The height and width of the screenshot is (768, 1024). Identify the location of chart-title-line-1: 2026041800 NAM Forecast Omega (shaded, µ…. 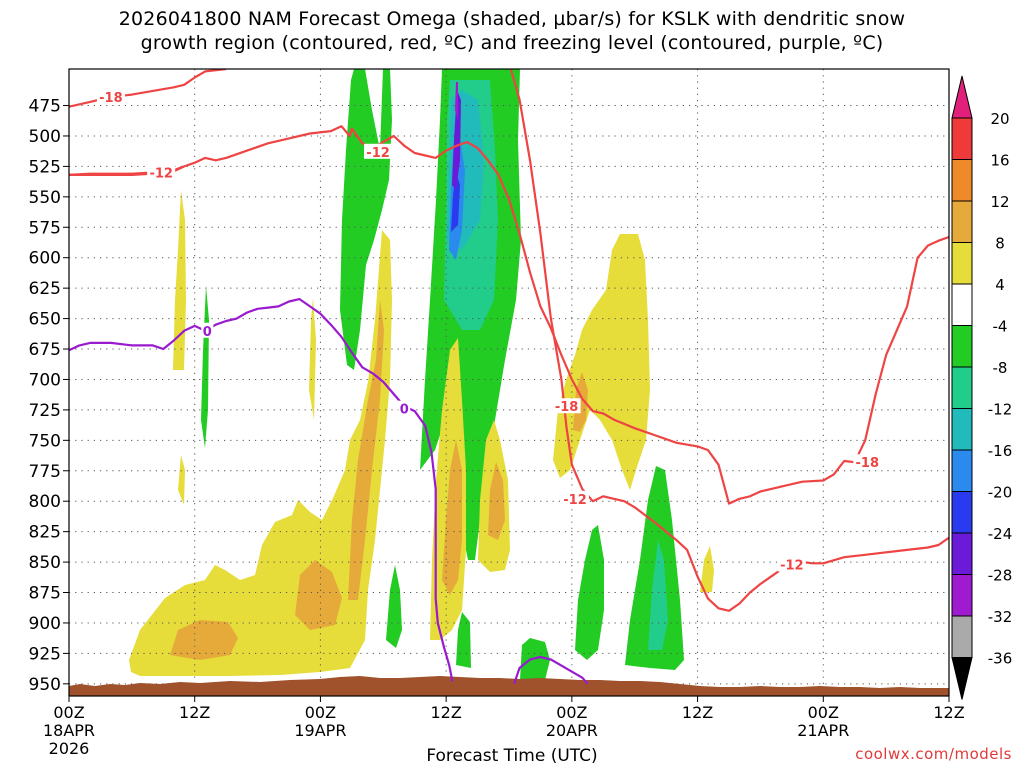
(512, 19).